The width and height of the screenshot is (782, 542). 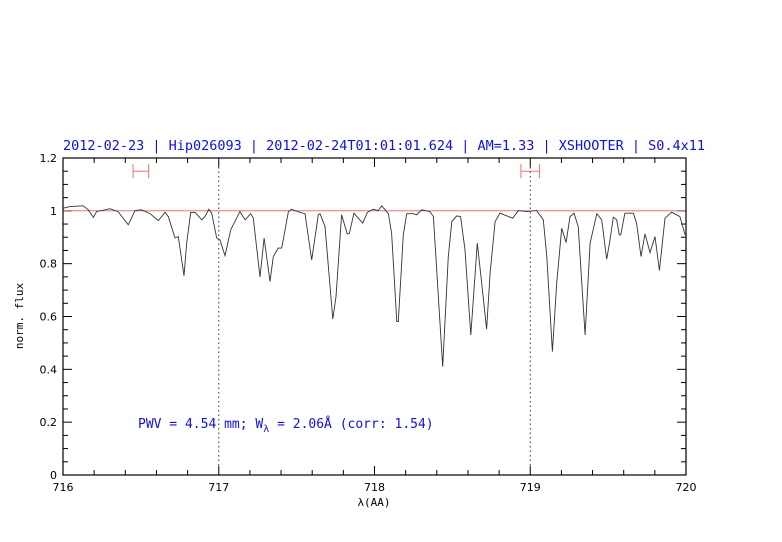 I want to click on pwv-annotation: PWV = 4.54 mm; Wλ = 2.06Å (corr: 1.54), so click(x=286, y=425).